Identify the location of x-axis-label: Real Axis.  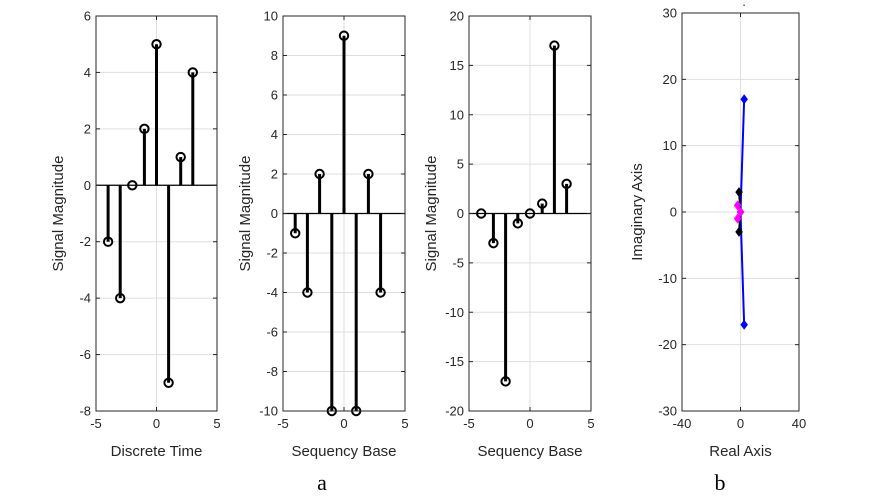
(740, 451).